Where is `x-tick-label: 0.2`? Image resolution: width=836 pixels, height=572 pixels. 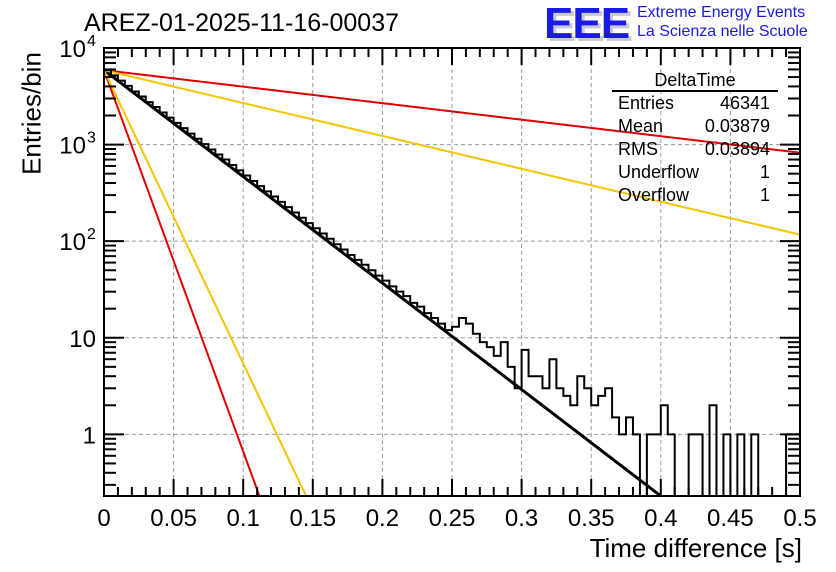 x-tick-label: 0.2 is located at coordinates (382, 518).